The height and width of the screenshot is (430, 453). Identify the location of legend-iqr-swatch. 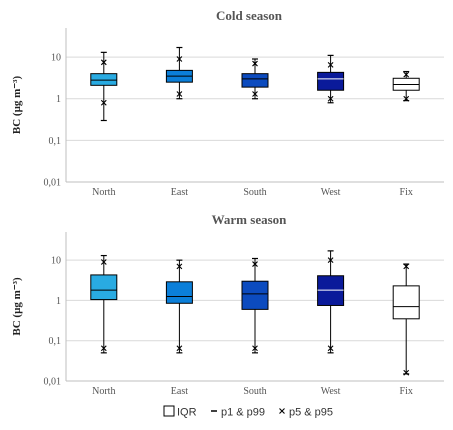
(169, 411).